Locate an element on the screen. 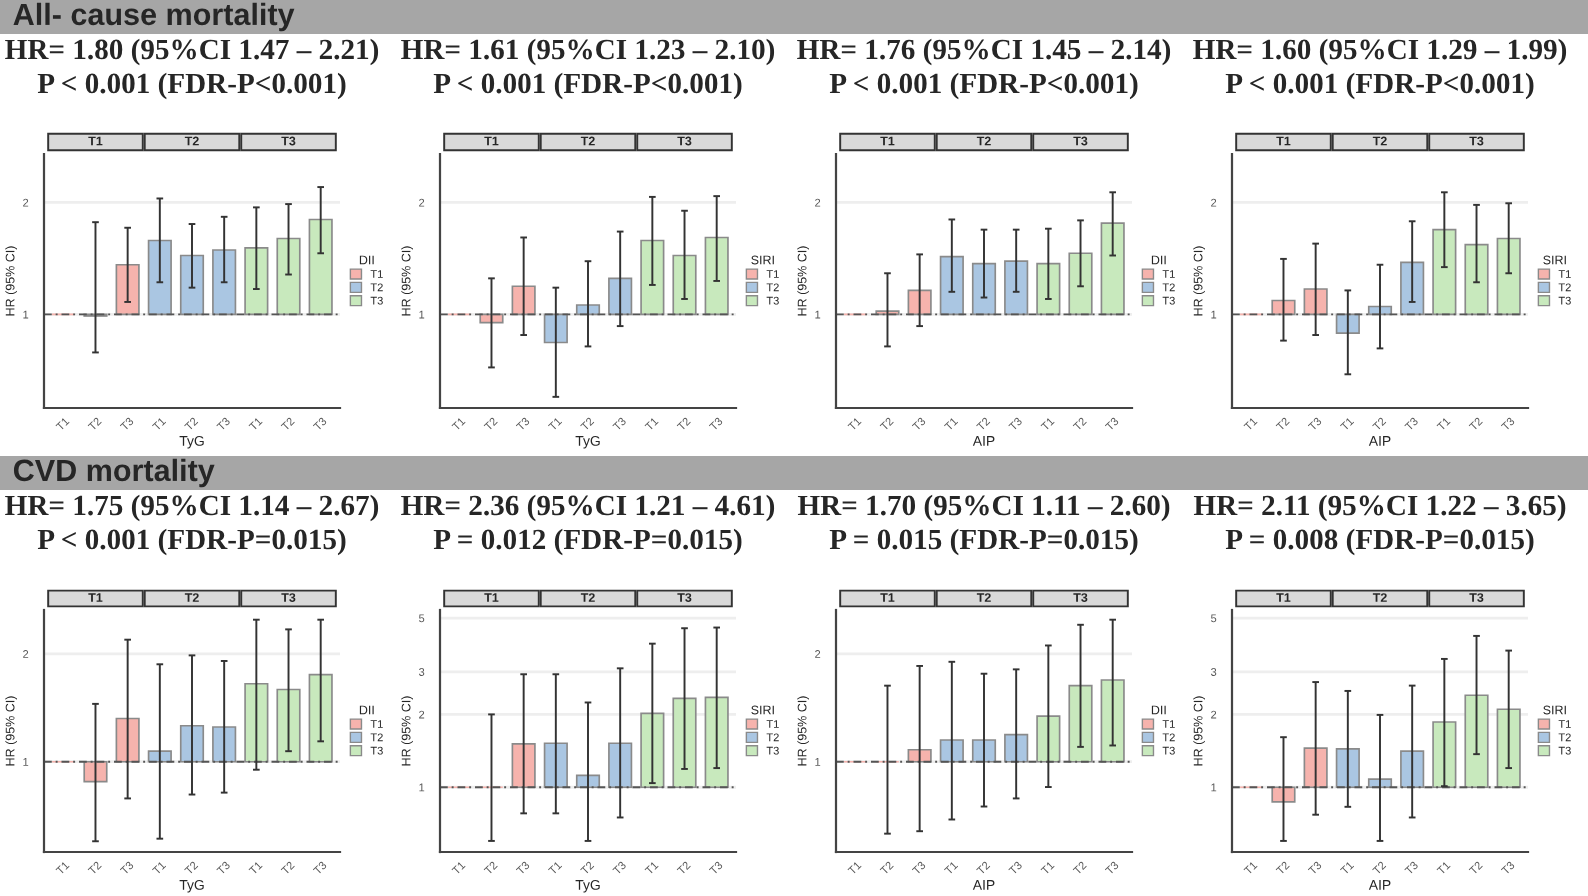 The image size is (1588, 896). chart-subtitle: P = 0.012 (FDR-P=0.015) is located at coordinates (587, 542).